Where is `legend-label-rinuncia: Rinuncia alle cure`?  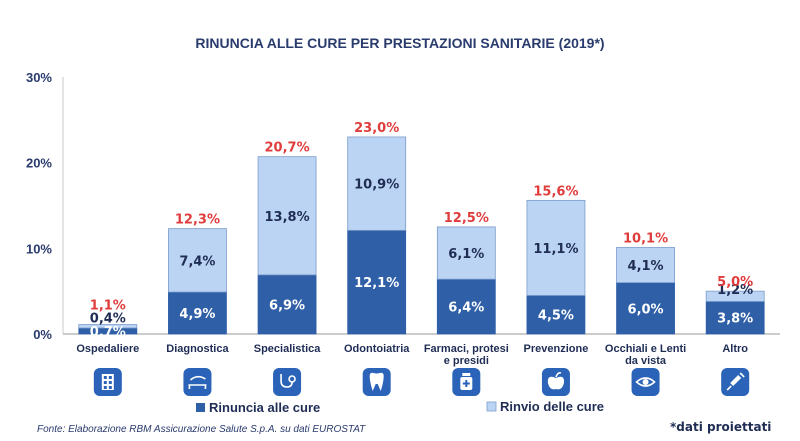
legend-label-rinuncia: Rinuncia alle cure is located at coordinates (264, 407).